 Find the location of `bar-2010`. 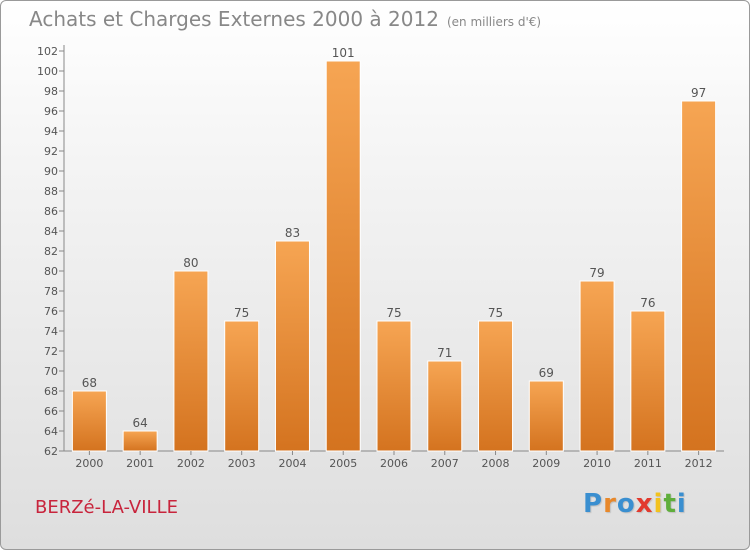

bar-2010 is located at coordinates (597, 366).